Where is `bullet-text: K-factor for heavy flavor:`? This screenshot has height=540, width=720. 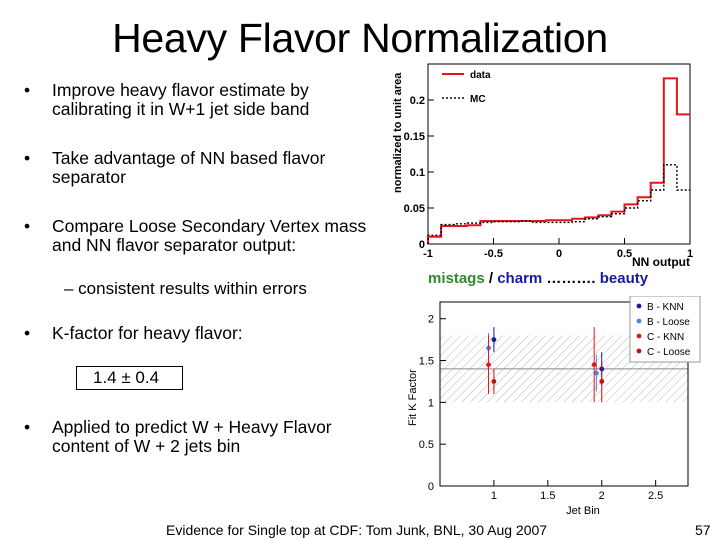
bullet-text: K-factor for heavy flavor: is located at coordinates (147, 333).